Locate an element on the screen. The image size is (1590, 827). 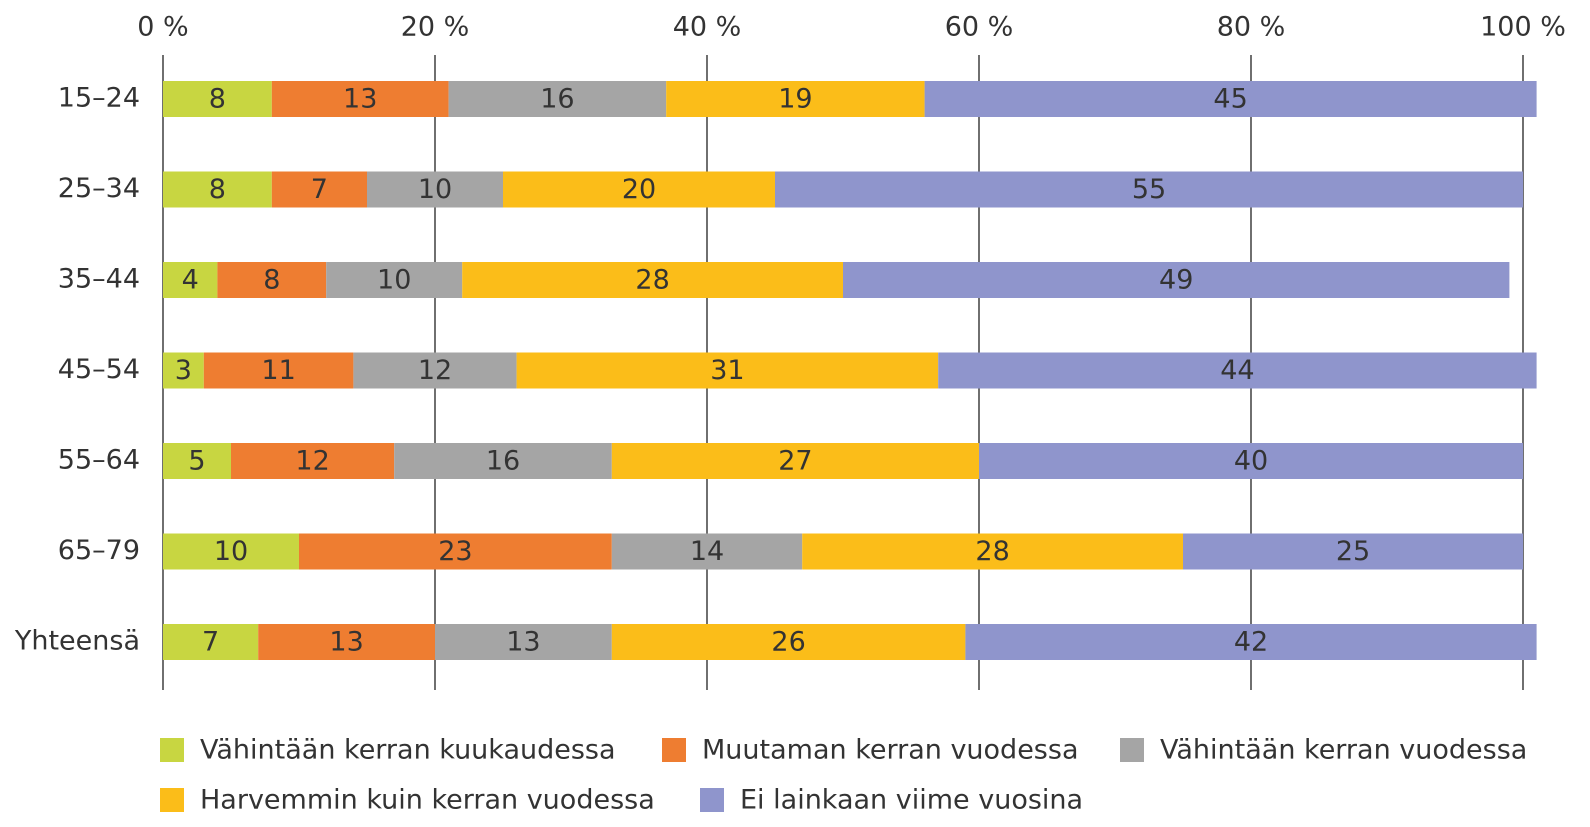
data-label: 44 is located at coordinates (1237, 370).